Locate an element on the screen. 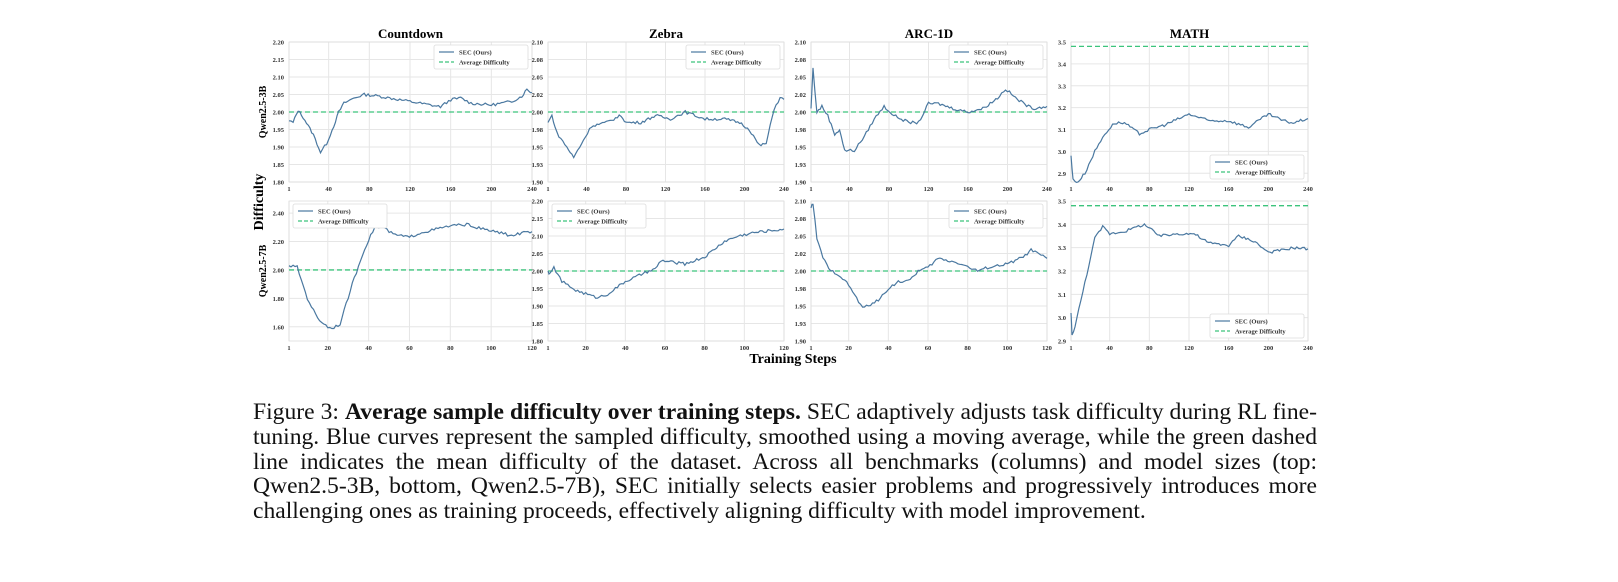 The image size is (1618, 582). y-tick-label: 2.15 is located at coordinates (279, 60).